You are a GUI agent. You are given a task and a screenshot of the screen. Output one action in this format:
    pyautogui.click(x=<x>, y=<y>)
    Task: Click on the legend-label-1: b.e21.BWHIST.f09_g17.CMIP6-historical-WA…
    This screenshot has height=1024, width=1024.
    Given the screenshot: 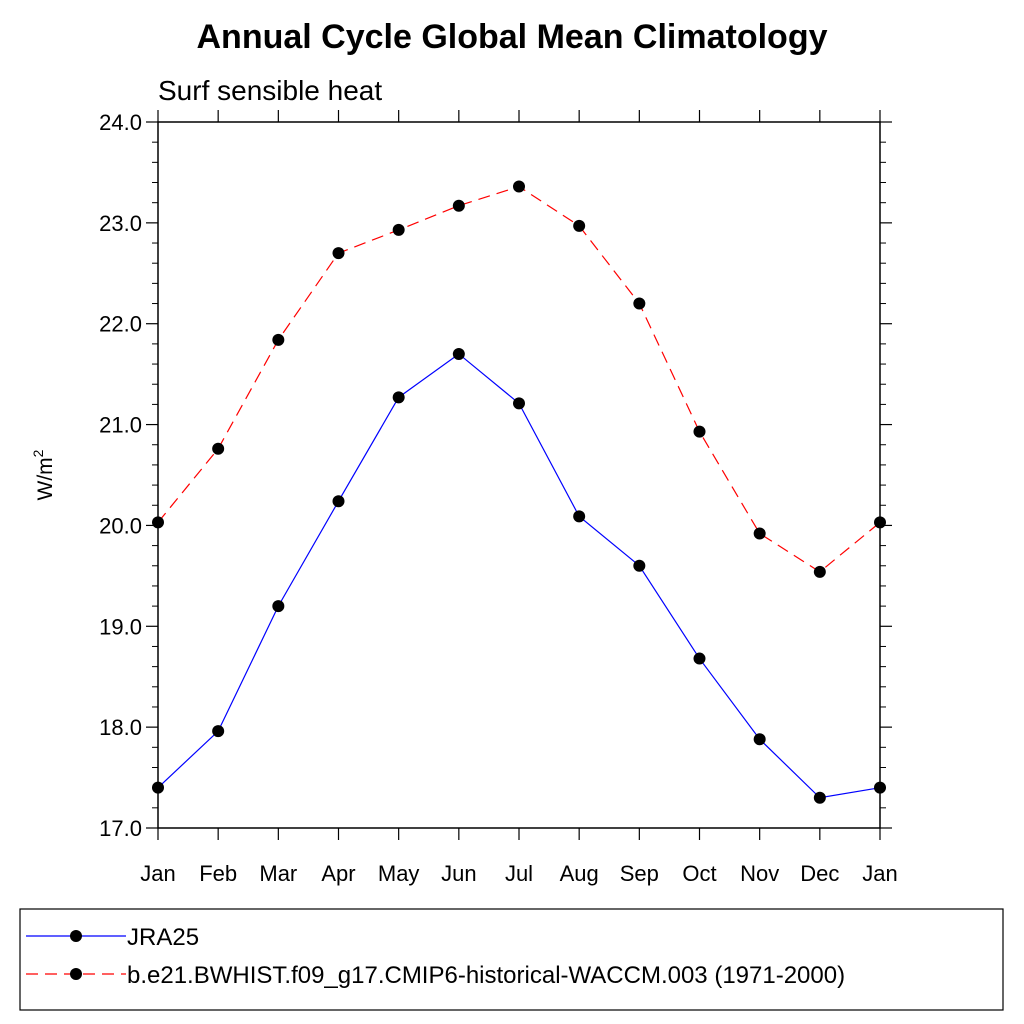 What is the action you would take?
    pyautogui.click(x=486, y=975)
    